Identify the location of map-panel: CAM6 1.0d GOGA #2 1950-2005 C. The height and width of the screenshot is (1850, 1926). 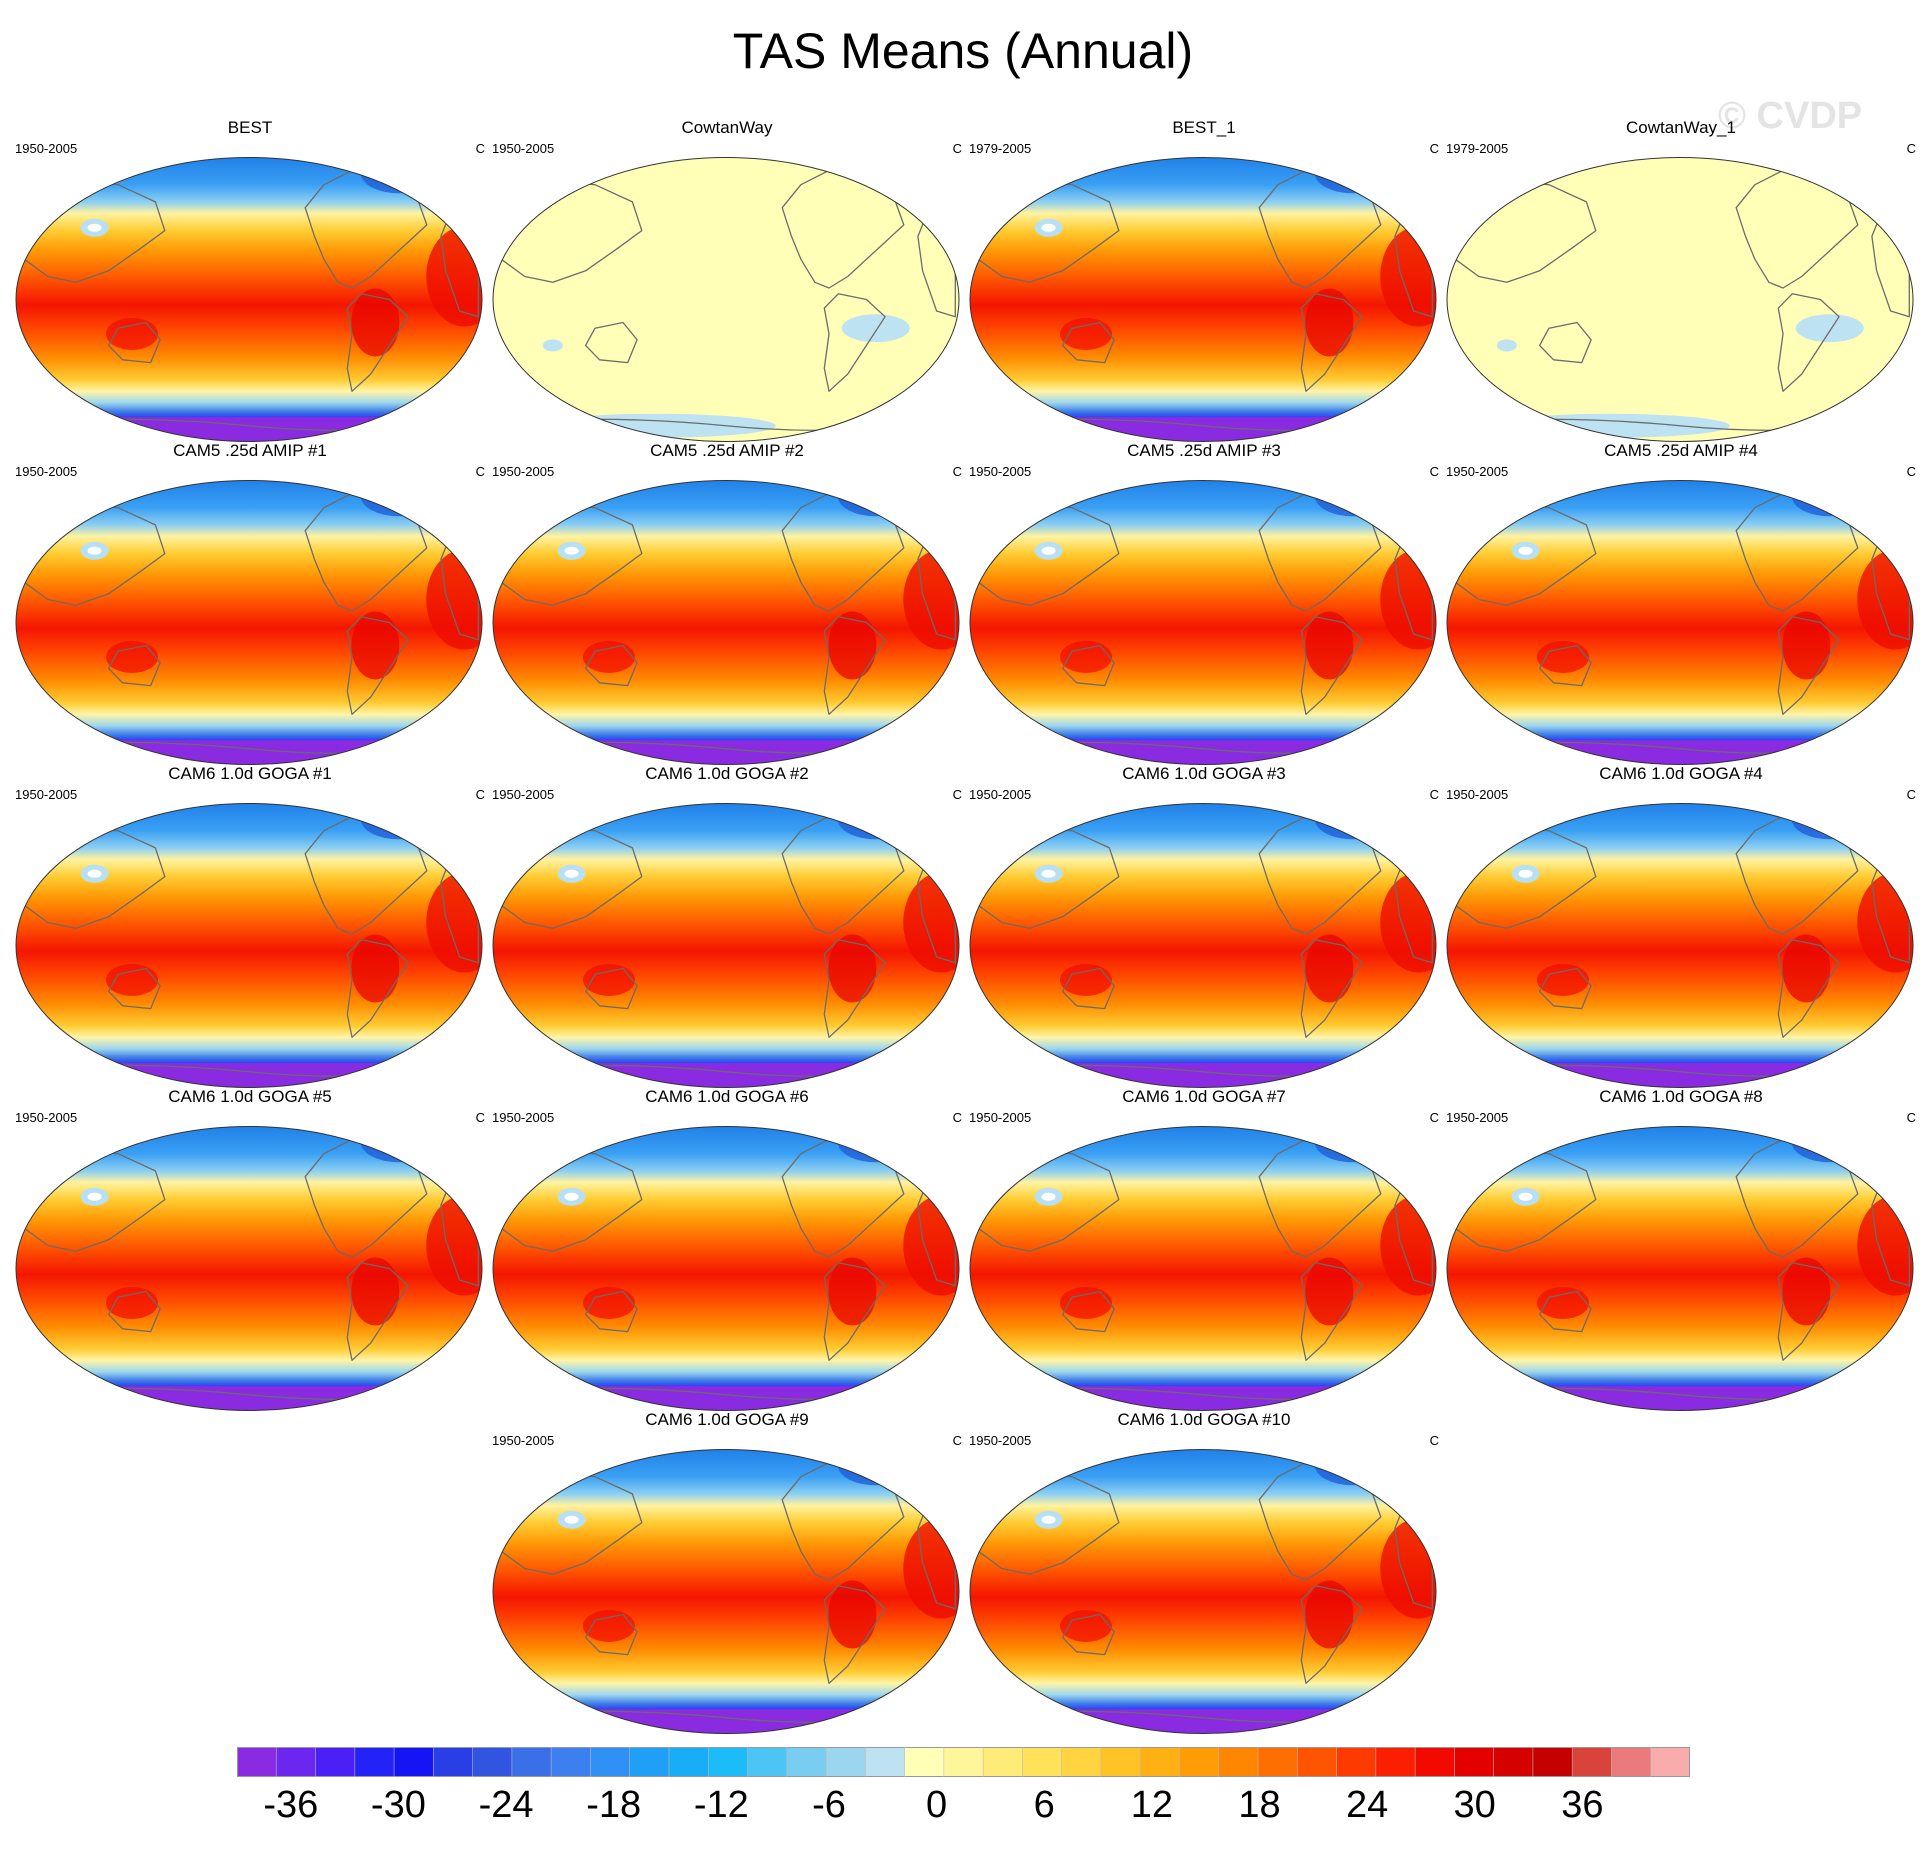
(727, 926).